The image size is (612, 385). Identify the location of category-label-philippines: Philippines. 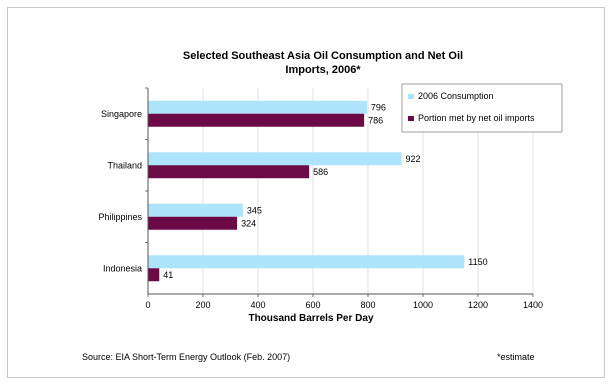
(120, 217).